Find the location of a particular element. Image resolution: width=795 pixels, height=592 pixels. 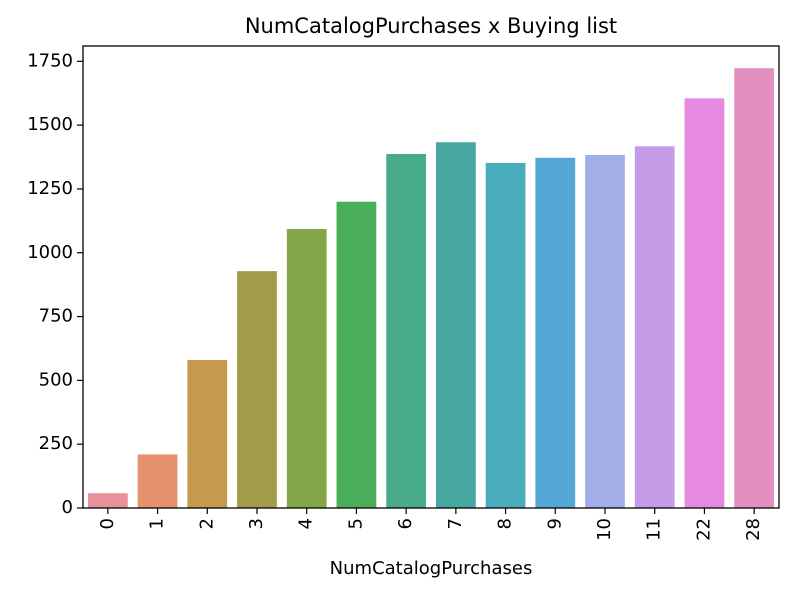

x-tick-label: 22 is located at coordinates (703, 529).